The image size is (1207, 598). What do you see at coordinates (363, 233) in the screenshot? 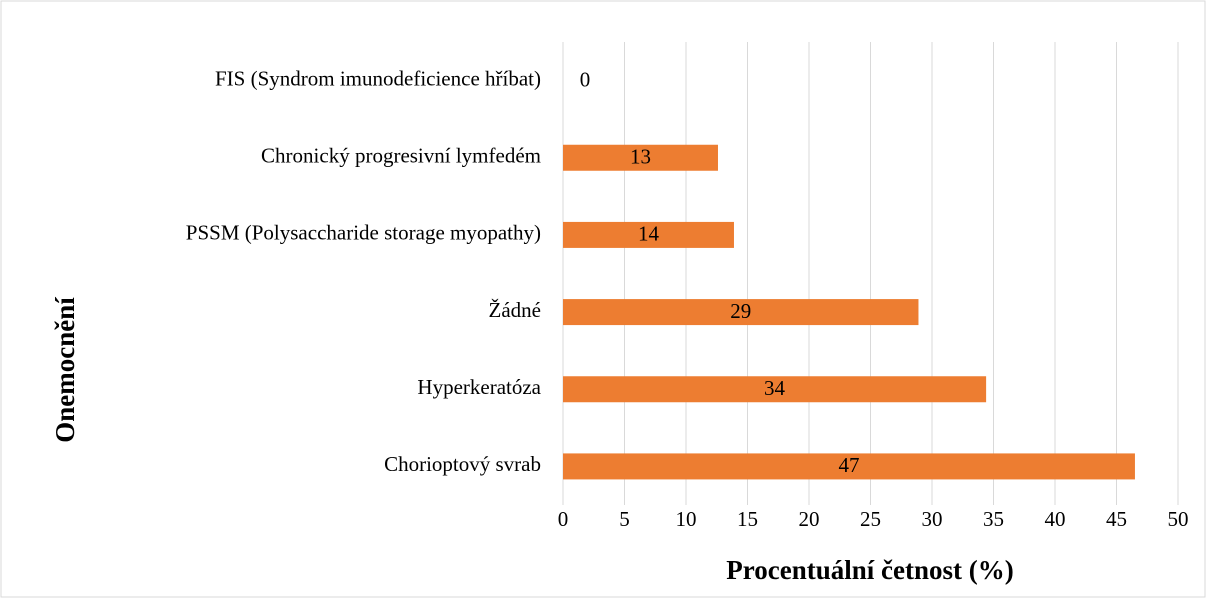
I see `y-tick-label: PSSM (Polysaccharide storage myopathy)` at bounding box center [363, 233].